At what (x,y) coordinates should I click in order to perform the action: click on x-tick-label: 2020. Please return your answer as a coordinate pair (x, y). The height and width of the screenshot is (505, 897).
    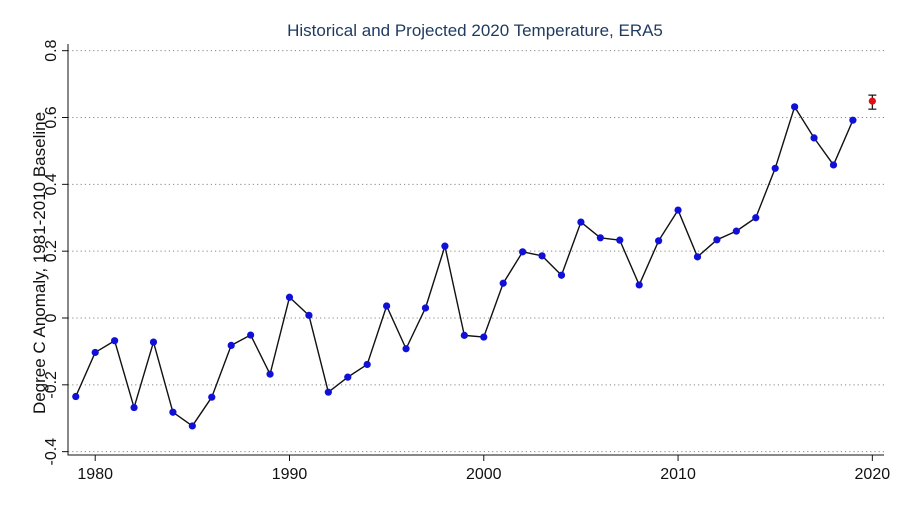
    Looking at the image, I should click on (873, 474).